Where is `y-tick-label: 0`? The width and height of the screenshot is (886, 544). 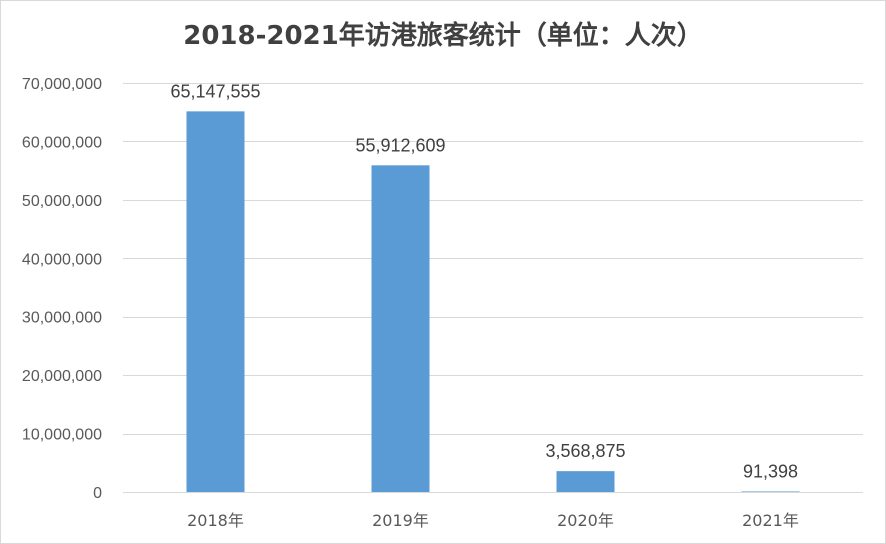
y-tick-label: 0 is located at coordinates (97, 493).